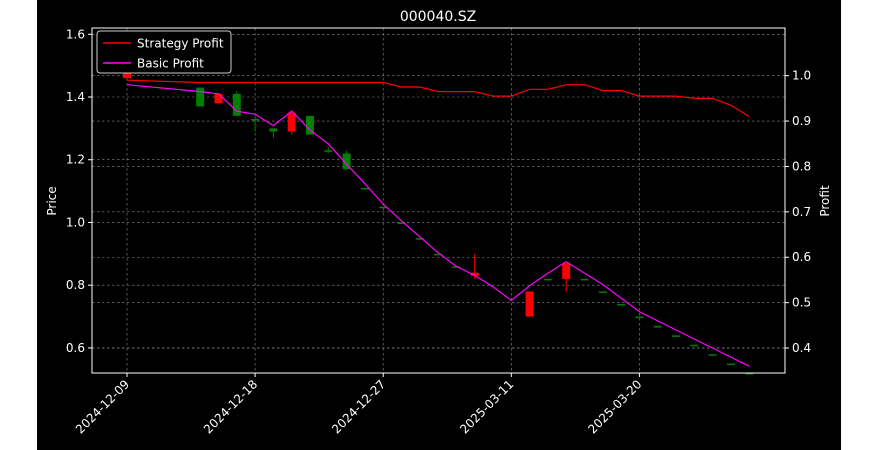  Describe the element at coordinates (52, 200) in the screenshot. I see `y-axis-label-left: Price` at that location.